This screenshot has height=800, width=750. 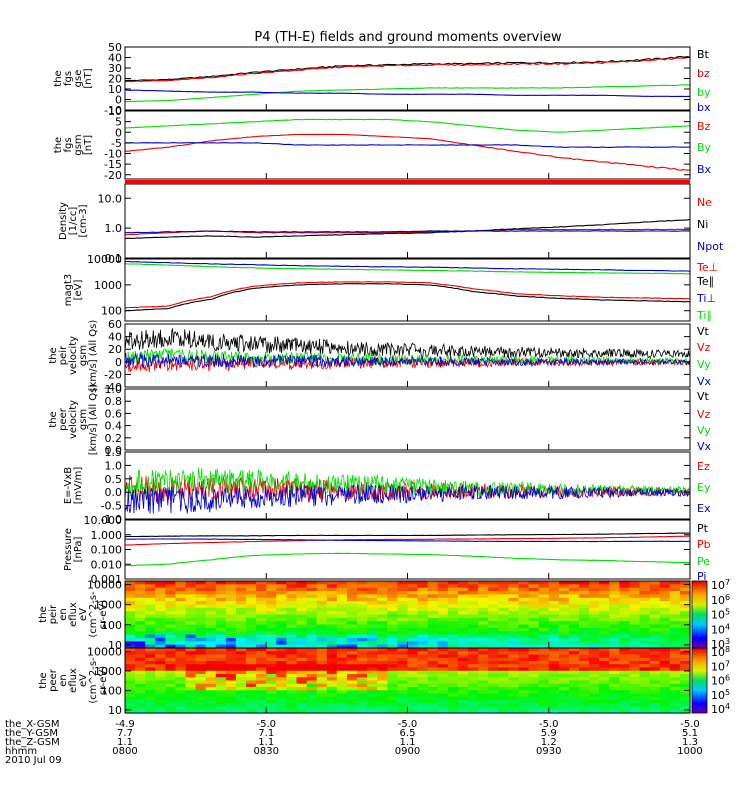 What do you see at coordinates (703, 54) in the screenshot?
I see `legend-Bt: Bt` at bounding box center [703, 54].